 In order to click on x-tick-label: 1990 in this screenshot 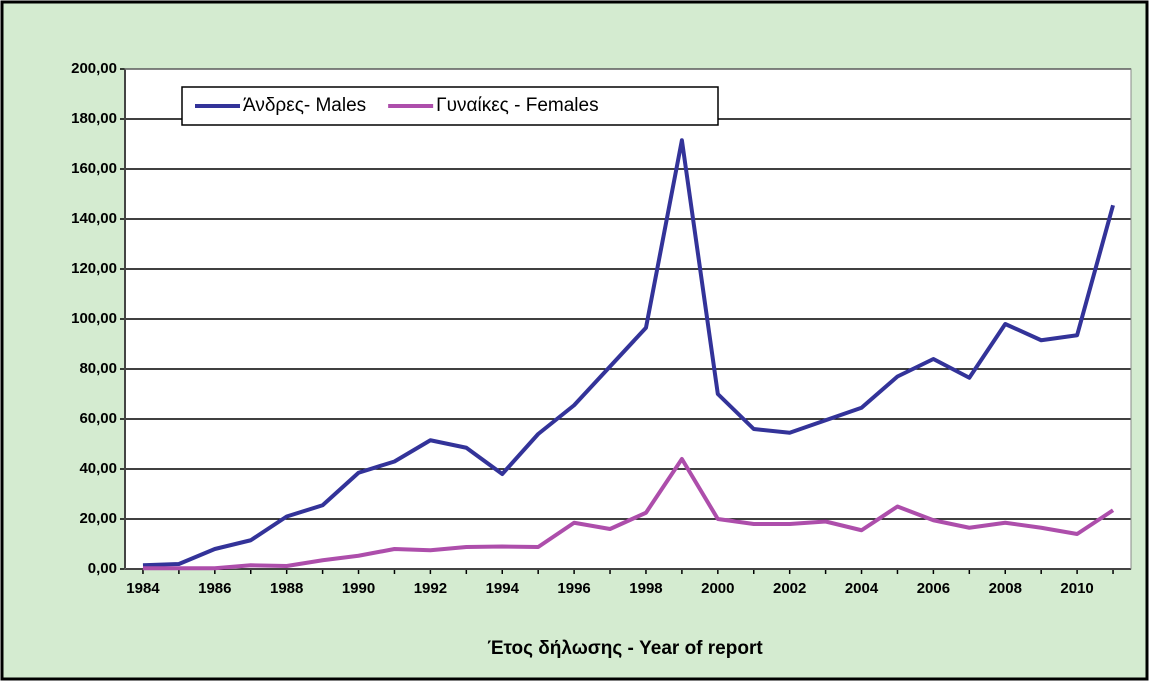, I will do `click(358, 588)`.